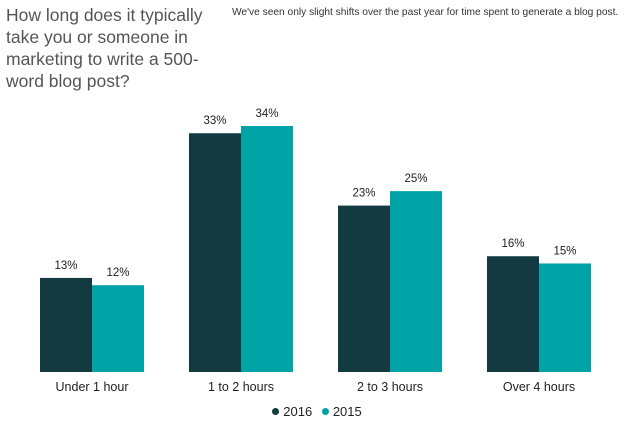 Image resolution: width=634 pixels, height=433 pixels. Describe the element at coordinates (298, 411) in the screenshot. I see `legend-label-2016: 2016` at that location.